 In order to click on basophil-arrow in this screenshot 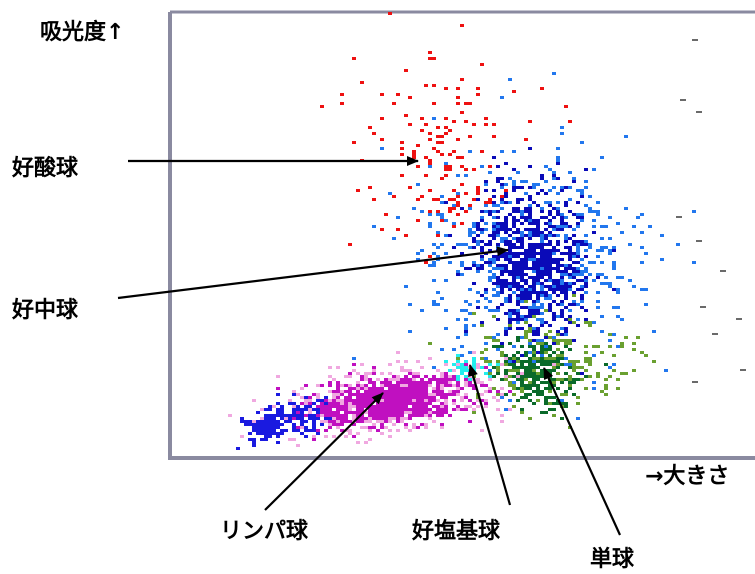, I will do `click(490, 435)`.